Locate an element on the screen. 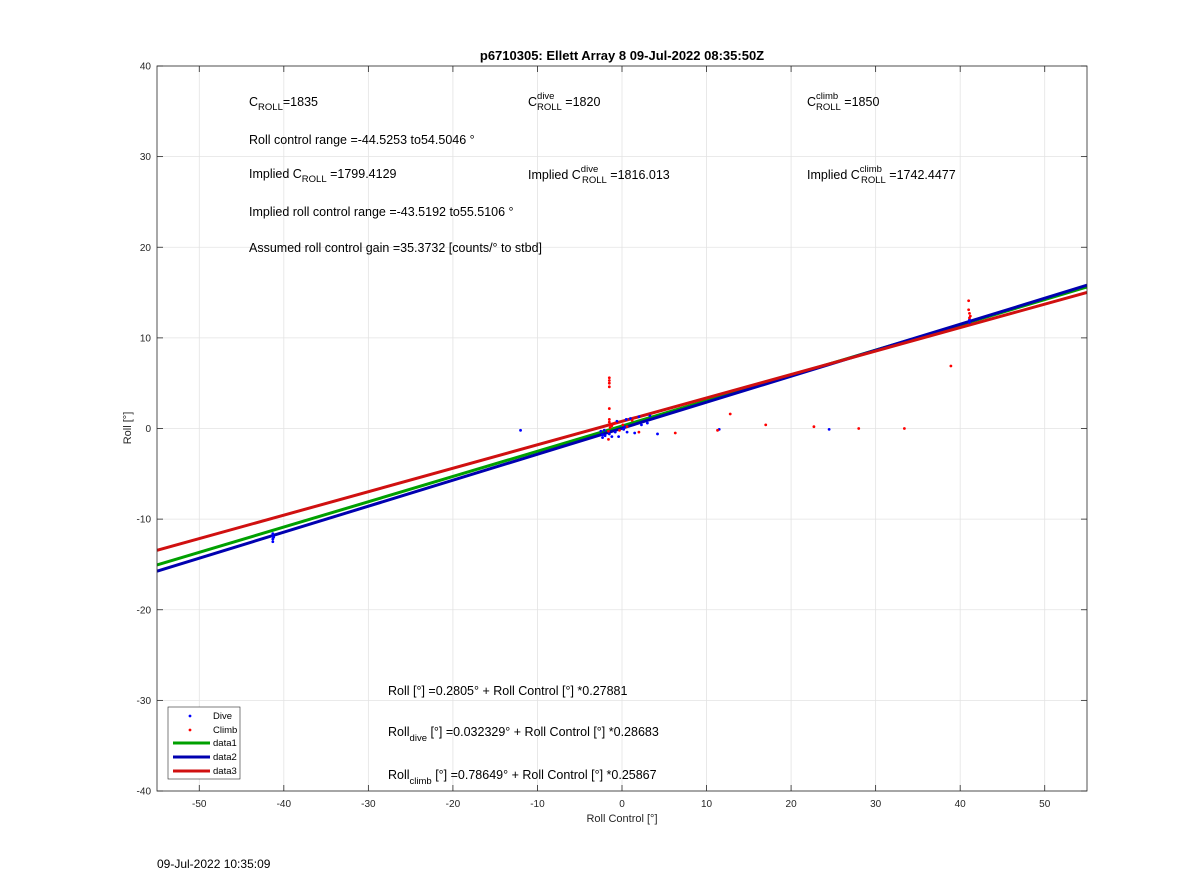 The width and height of the screenshot is (1200, 889). roll-control-range-annotation: Roll control range =-44.5253 to54.5046 ° is located at coordinates (362, 140).